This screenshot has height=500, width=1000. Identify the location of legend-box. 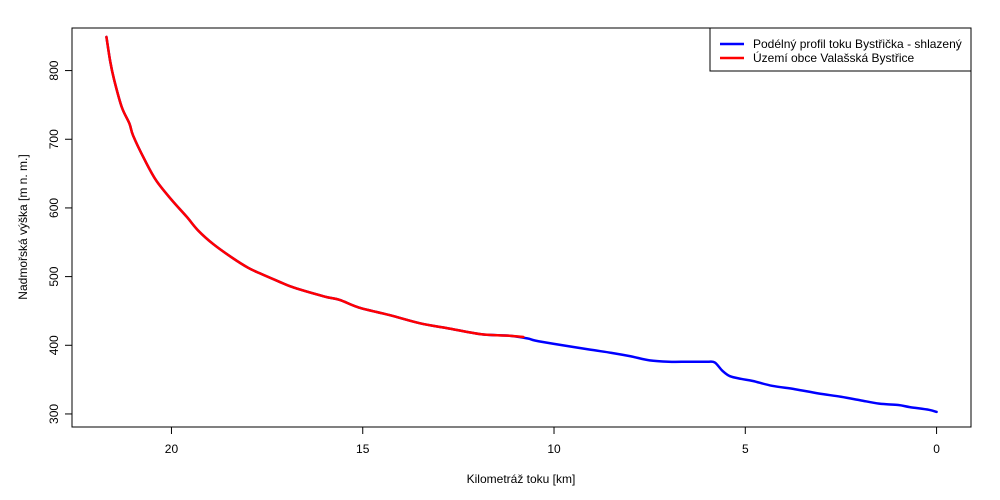
(840, 49).